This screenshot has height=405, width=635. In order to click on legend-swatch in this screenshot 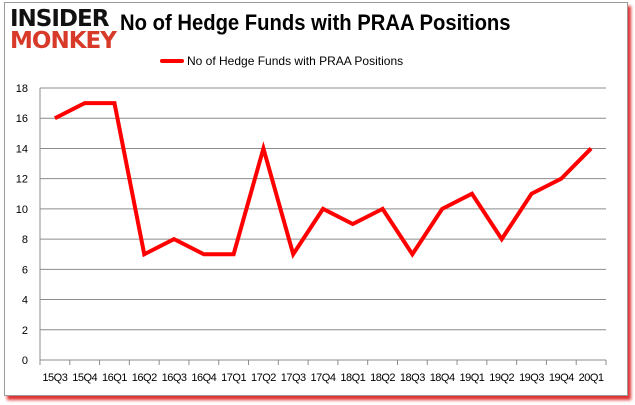, I will do `click(172, 61)`.